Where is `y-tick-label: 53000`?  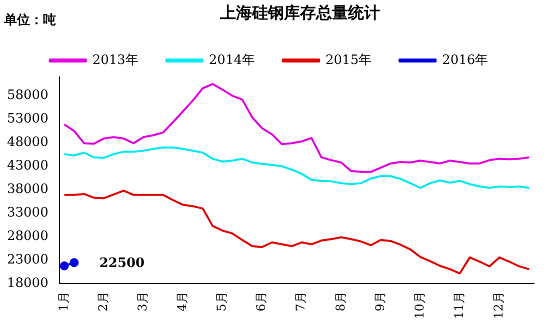 y-tick-label: 53000 is located at coordinates (27, 119).